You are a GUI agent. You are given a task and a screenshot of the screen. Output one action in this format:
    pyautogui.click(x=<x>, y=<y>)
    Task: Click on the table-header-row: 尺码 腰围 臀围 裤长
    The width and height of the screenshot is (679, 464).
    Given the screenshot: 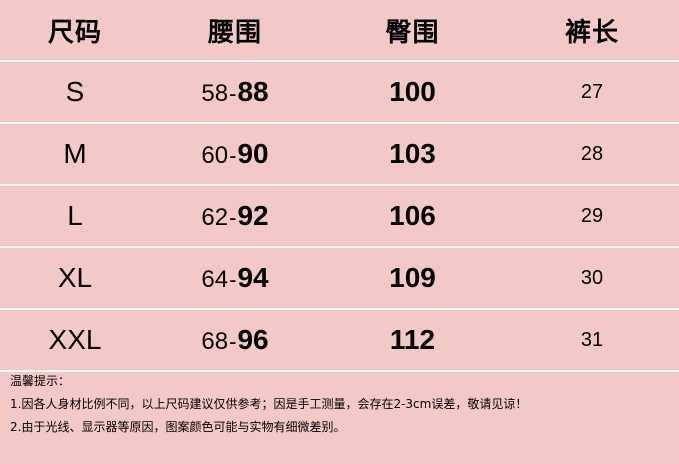 What is the action you would take?
    pyautogui.click(x=339, y=31)
    